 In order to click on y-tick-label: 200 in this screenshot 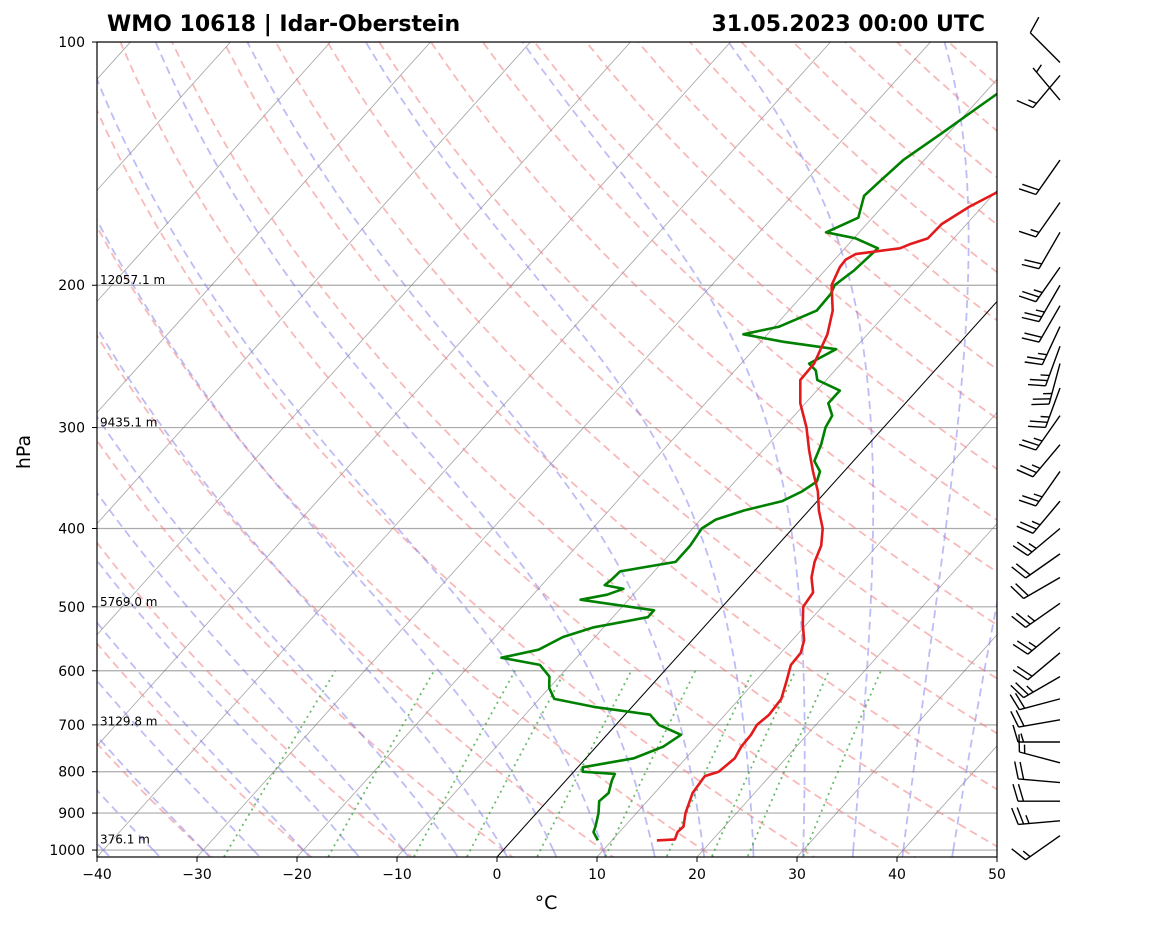, I will do `click(71, 286)`.